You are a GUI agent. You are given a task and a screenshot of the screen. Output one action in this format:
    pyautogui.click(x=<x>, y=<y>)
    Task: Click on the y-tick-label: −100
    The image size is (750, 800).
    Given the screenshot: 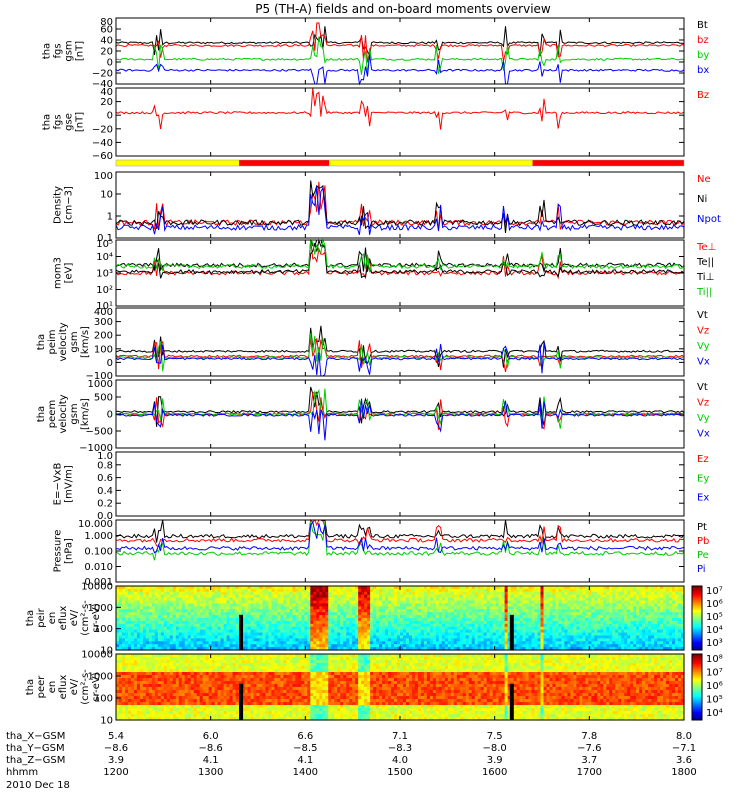 What is the action you would take?
    pyautogui.click(x=99, y=376)
    